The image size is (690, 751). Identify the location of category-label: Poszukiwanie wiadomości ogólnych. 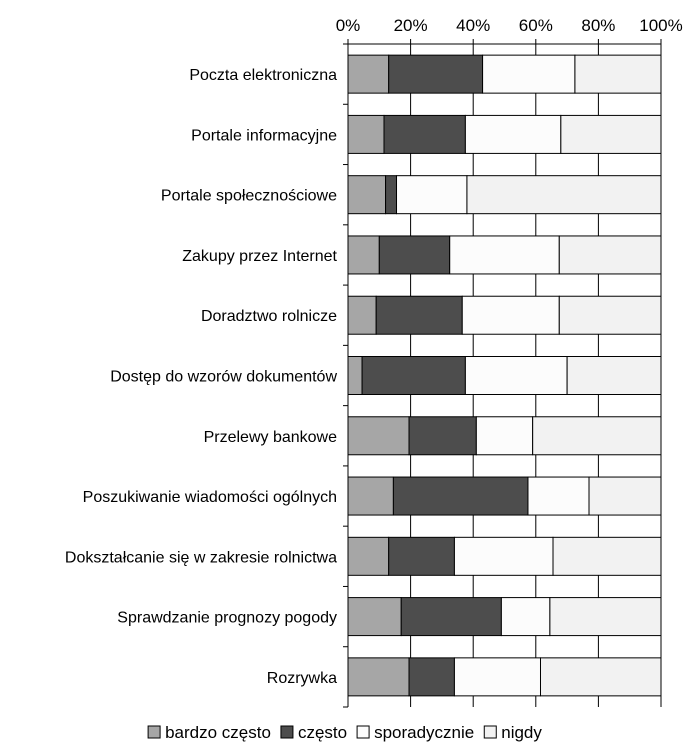
(210, 497).